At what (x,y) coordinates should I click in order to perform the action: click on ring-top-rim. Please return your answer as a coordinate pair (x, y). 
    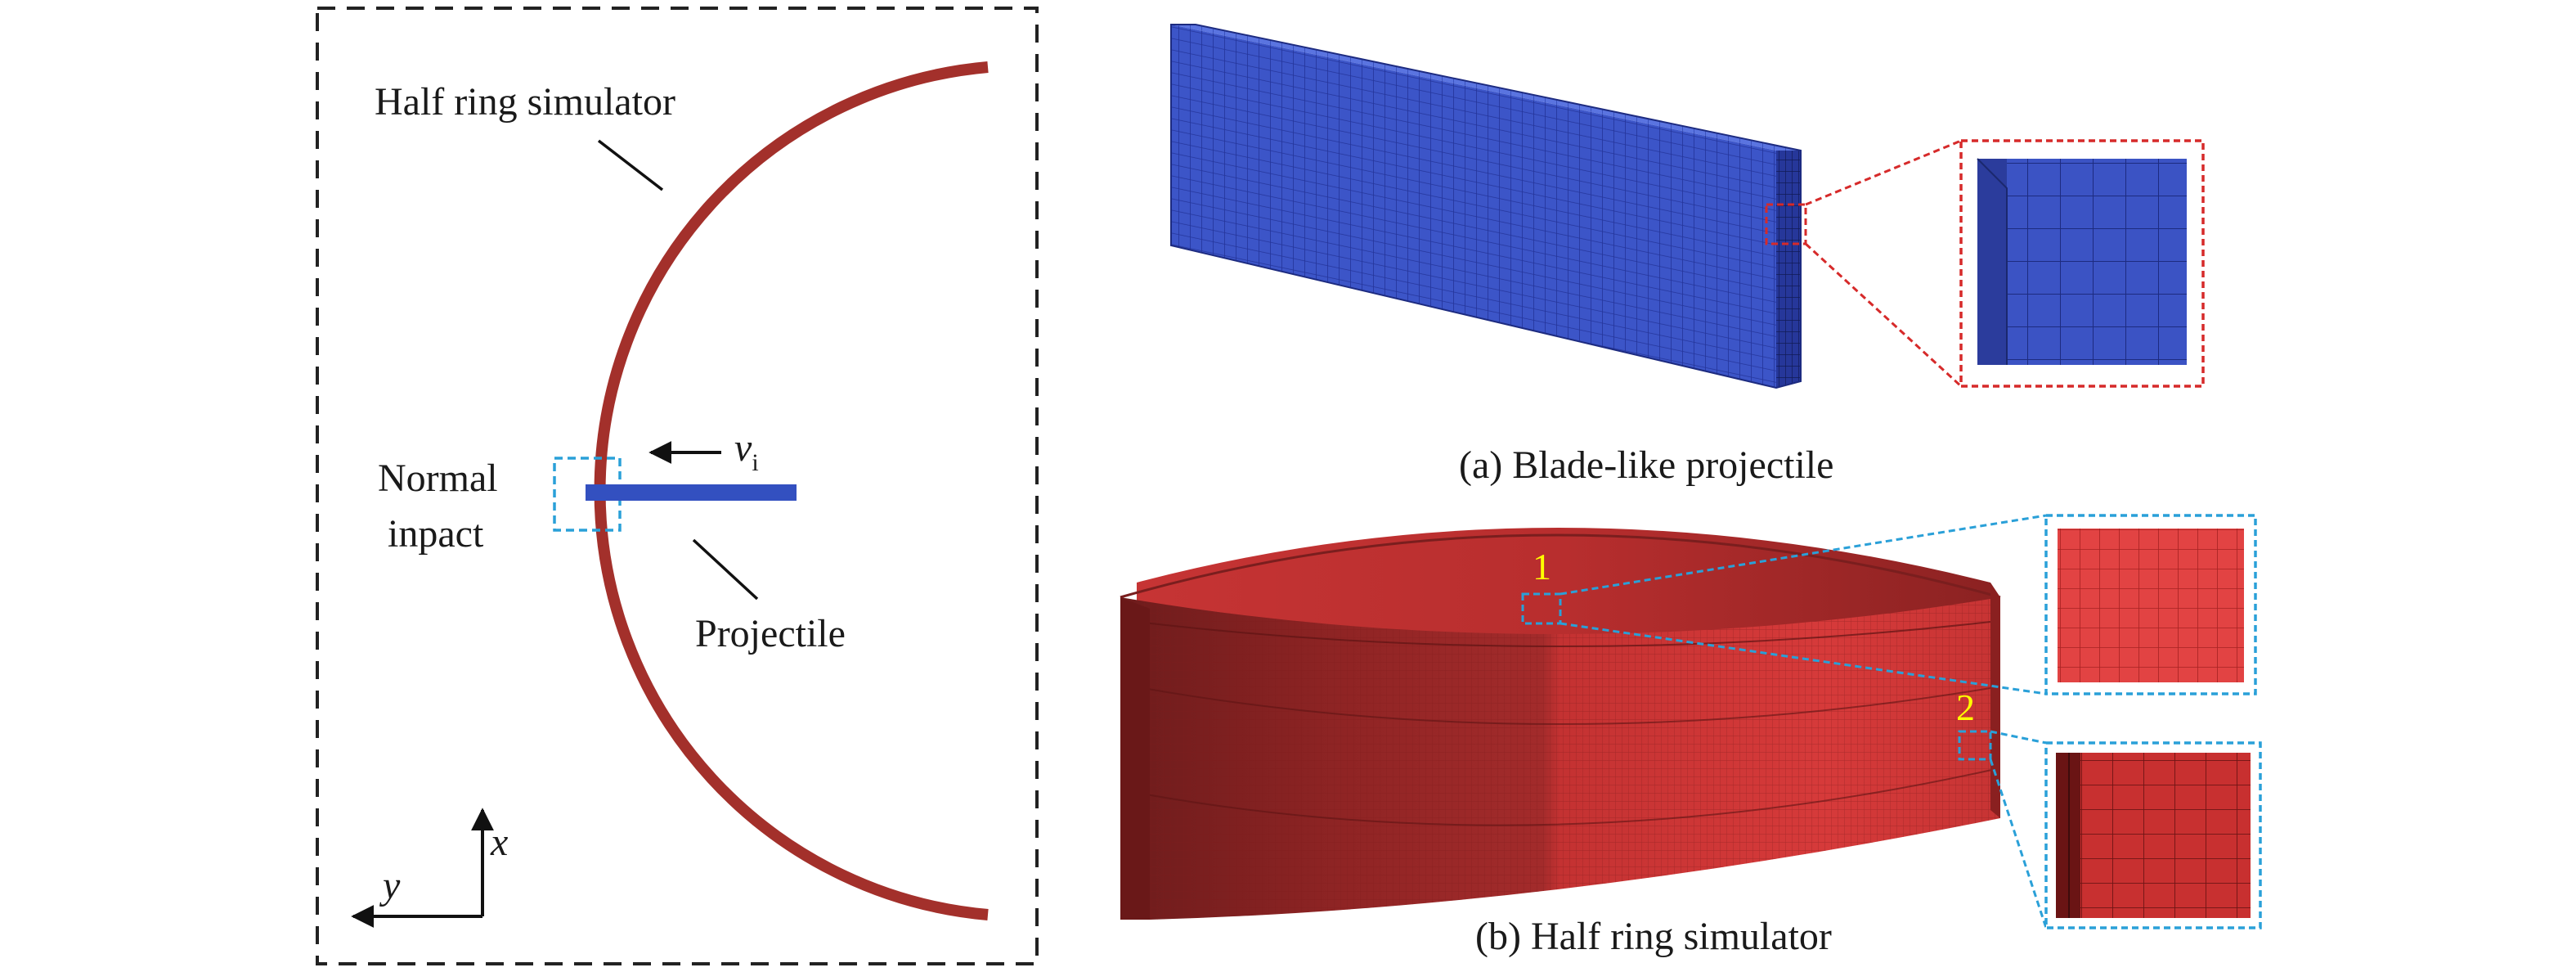
    Looking at the image, I should click on (1561, 566).